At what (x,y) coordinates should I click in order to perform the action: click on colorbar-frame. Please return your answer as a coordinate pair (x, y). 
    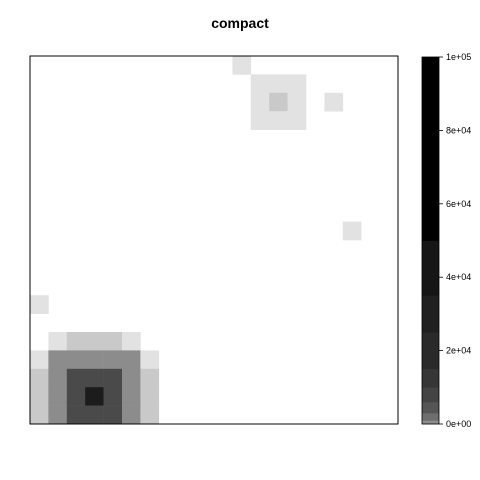
    Looking at the image, I should click on (430, 240).